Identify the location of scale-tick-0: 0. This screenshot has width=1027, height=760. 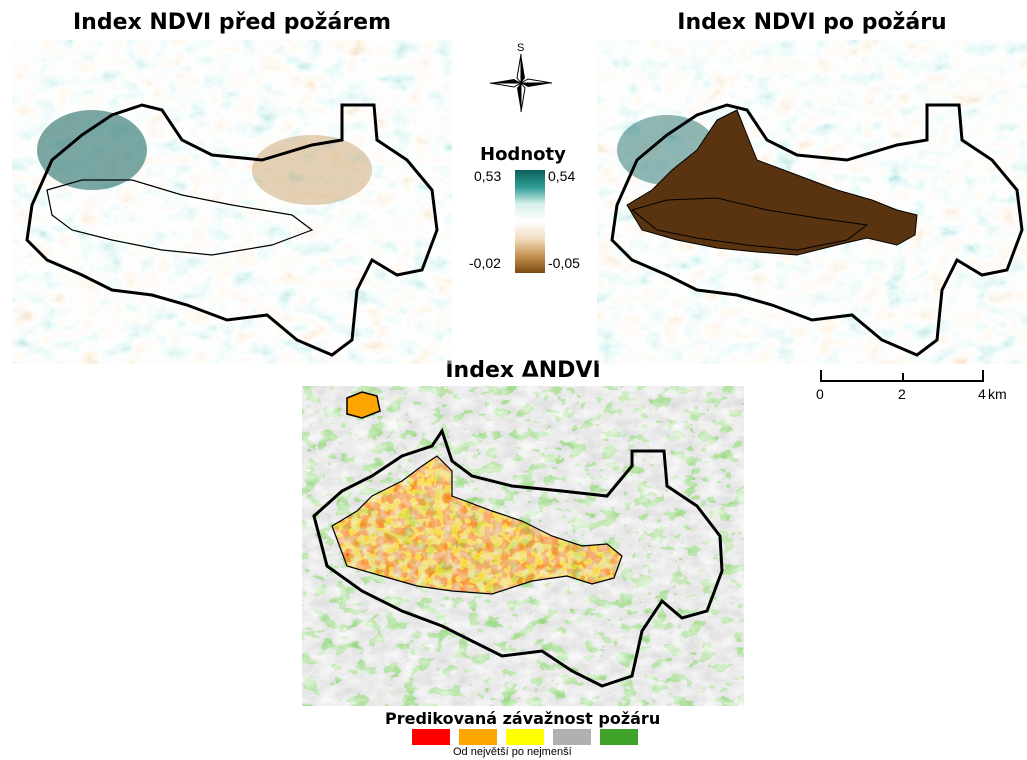
(820, 394).